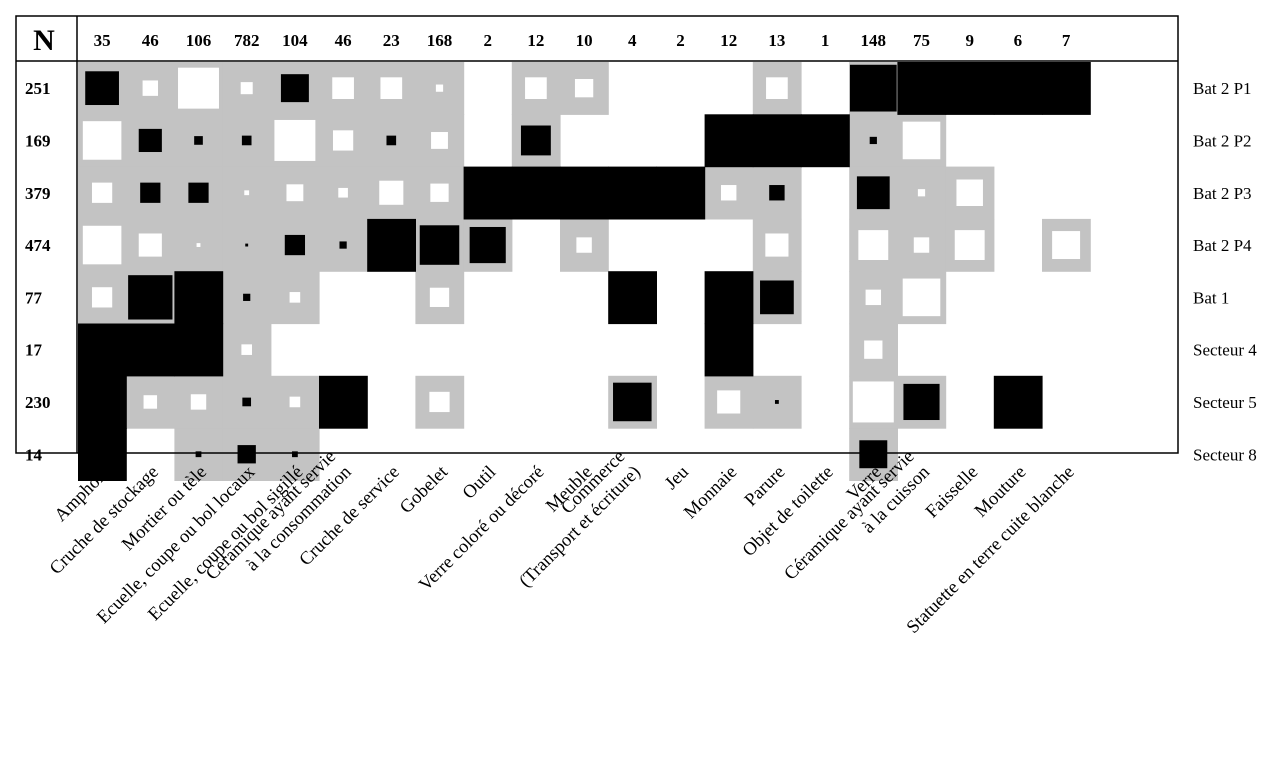 The width and height of the screenshot is (1281, 757). I want to click on column-total-label: 106, so click(199, 40).